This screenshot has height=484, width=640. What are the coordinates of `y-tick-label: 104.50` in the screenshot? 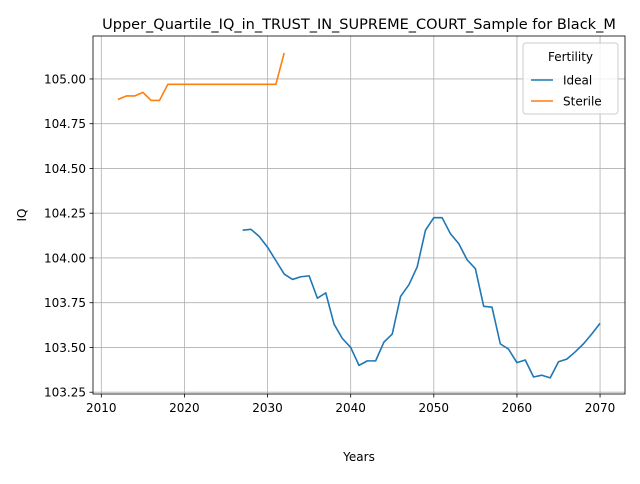 It's located at (65, 169).